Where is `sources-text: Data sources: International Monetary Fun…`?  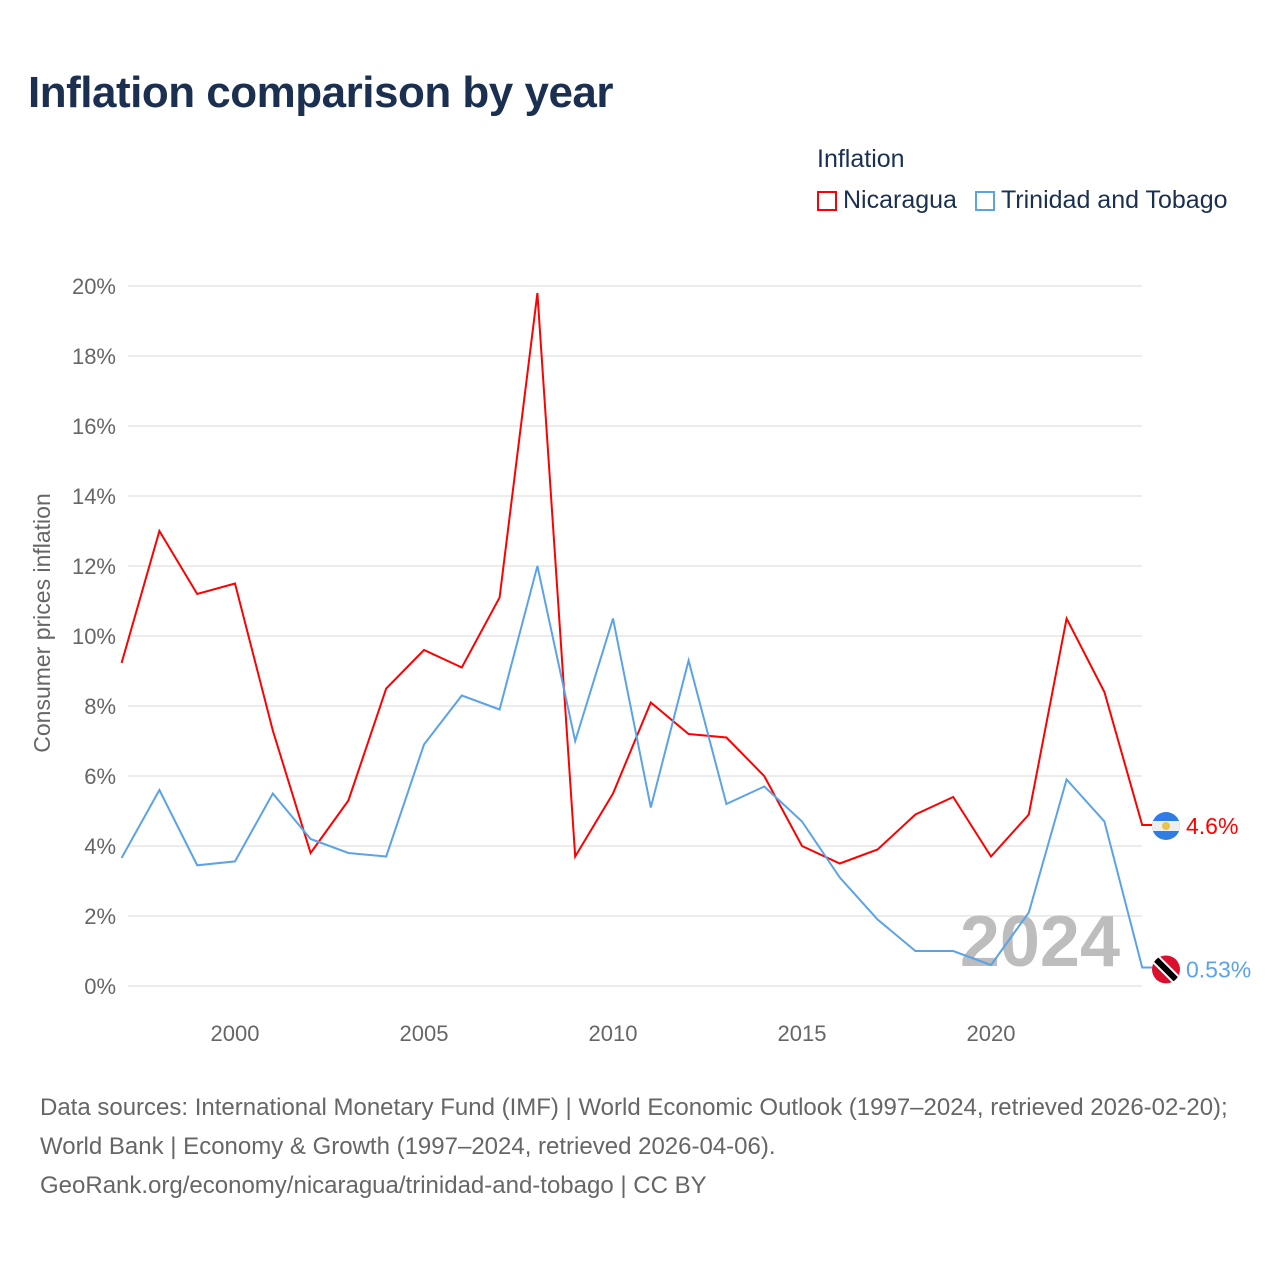 sources-text: Data sources: International Monetary Fun… is located at coordinates (634, 1127).